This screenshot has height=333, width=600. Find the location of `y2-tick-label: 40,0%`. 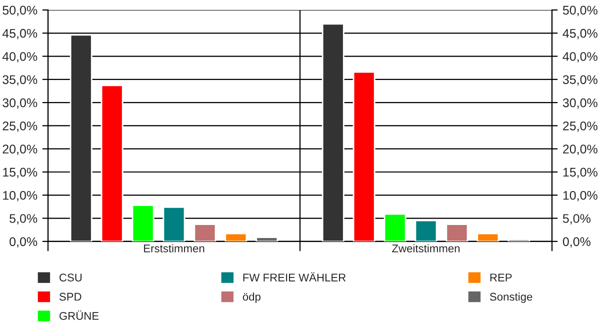

y2-tick-label: 40,0% is located at coordinates (580, 57).